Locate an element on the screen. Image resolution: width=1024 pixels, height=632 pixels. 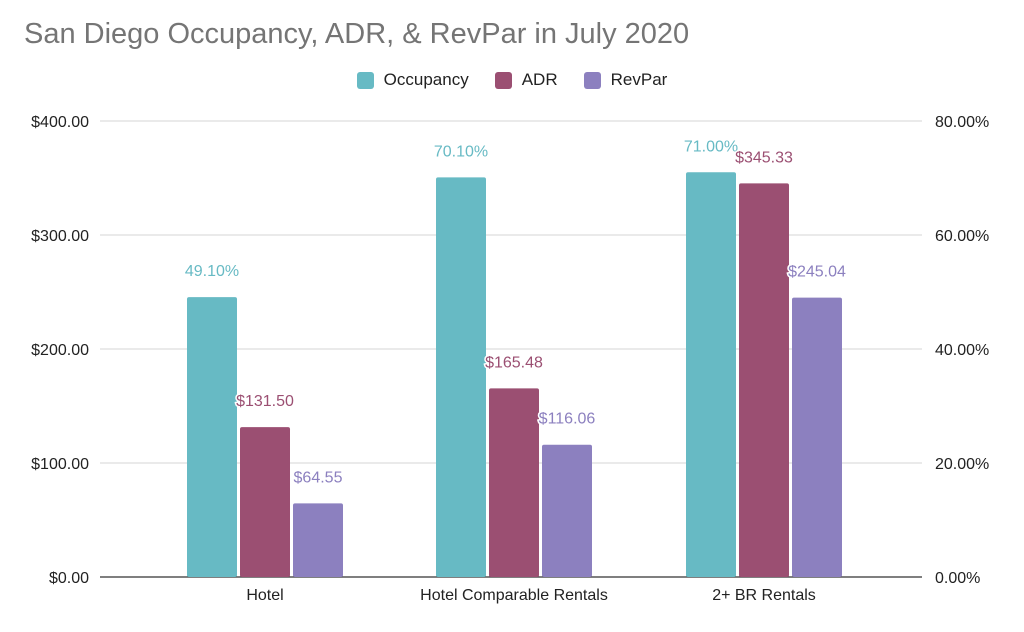
left-axis-tick-label: $400.00 is located at coordinates (60, 122).